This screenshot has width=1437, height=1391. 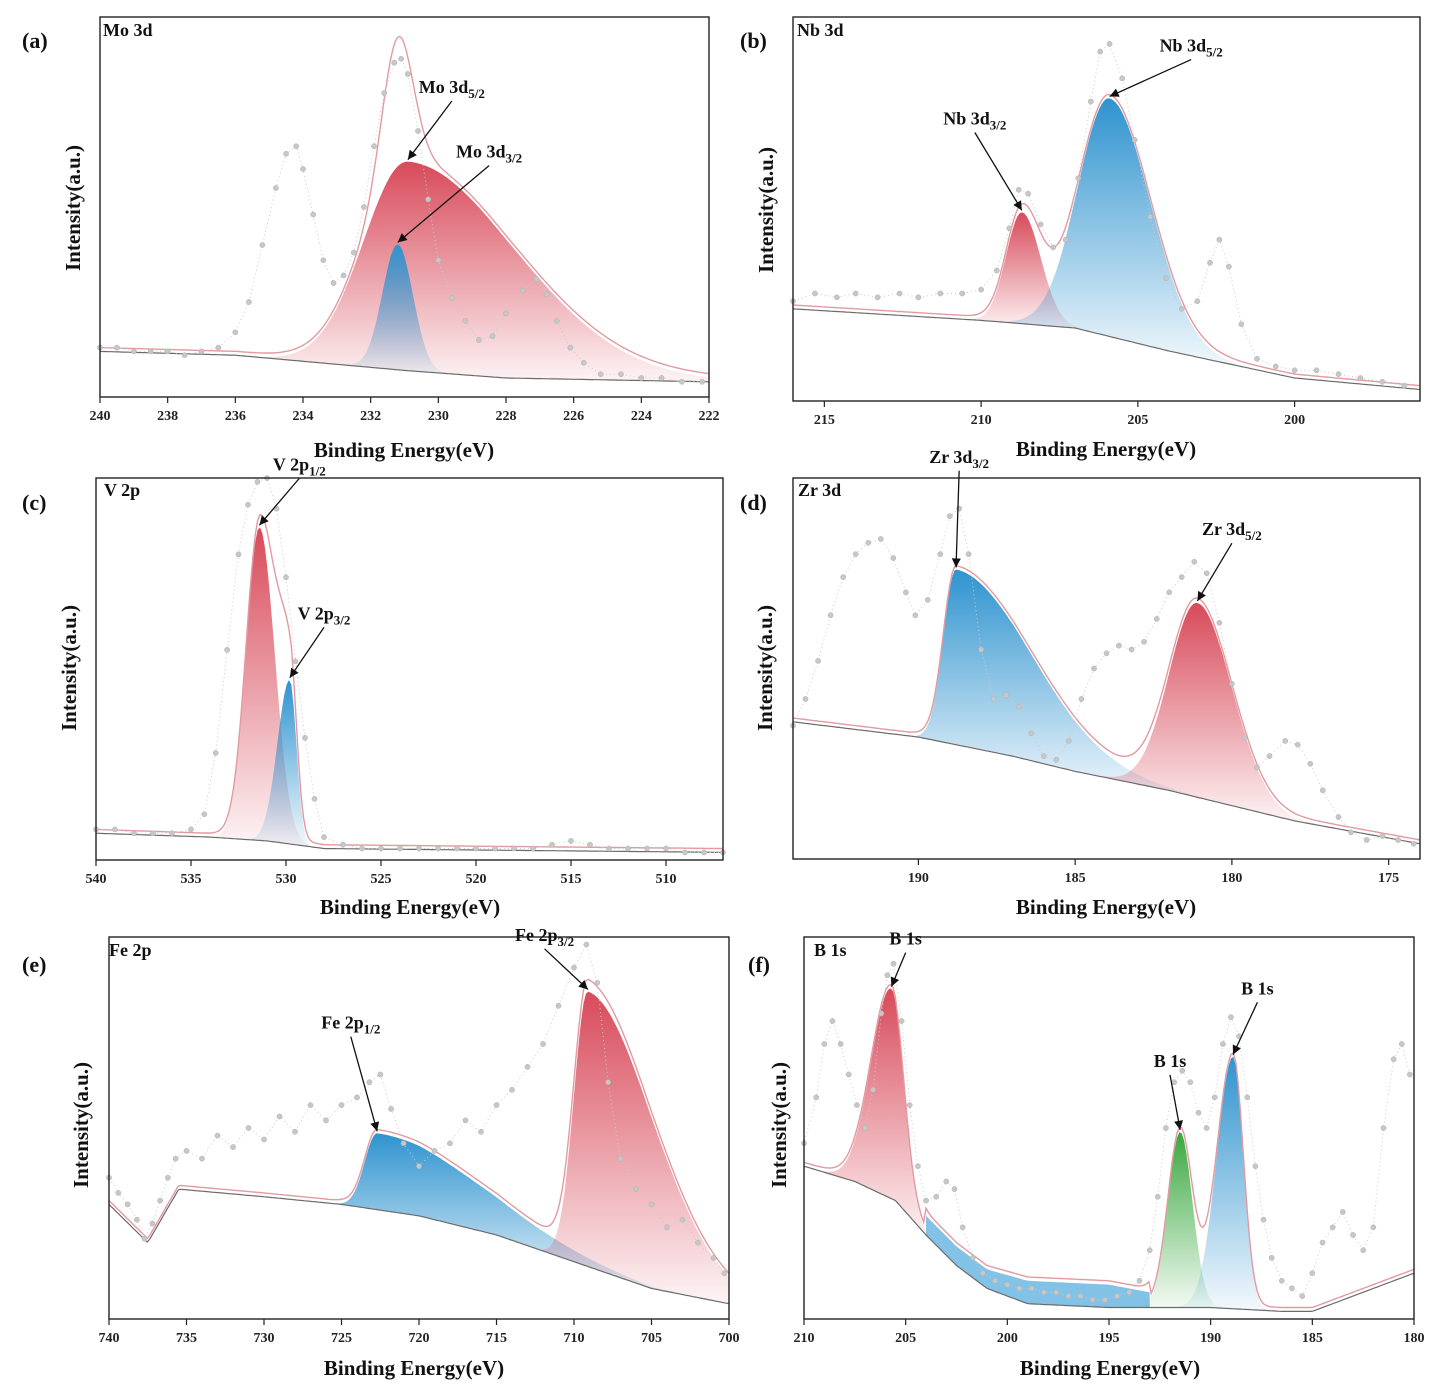 What do you see at coordinates (981, 420) in the screenshot?
I see `x-tick-label: 210` at bounding box center [981, 420].